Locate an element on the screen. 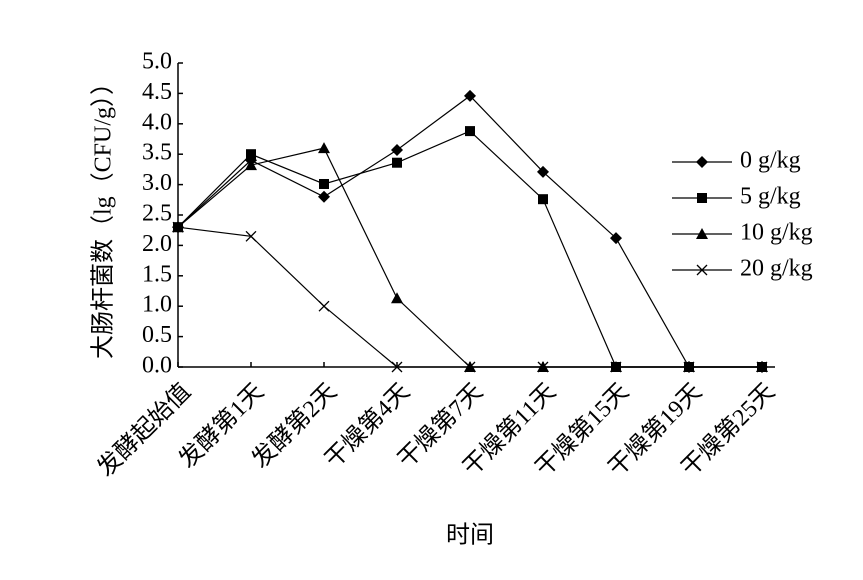 The height and width of the screenshot is (580, 863). y-tick-label: 0.0 is located at coordinates (157, 366).